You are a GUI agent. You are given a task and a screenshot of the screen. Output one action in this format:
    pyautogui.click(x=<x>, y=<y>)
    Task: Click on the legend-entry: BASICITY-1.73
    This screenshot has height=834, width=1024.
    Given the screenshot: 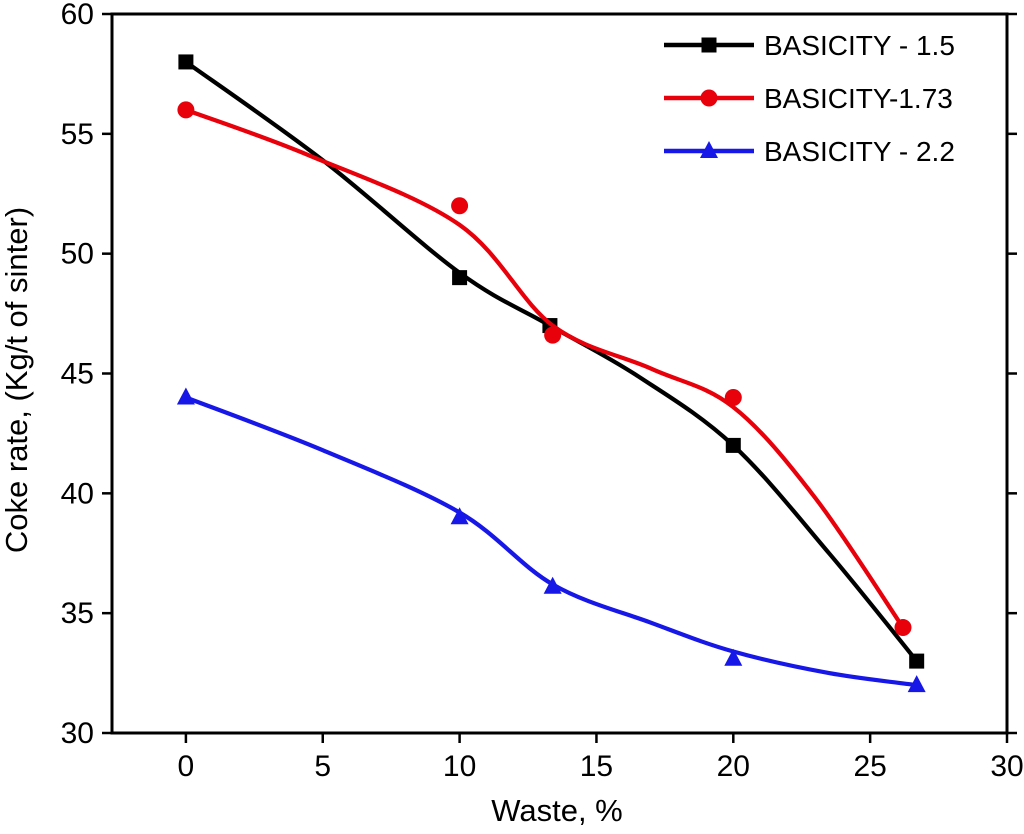 What is the action you would take?
    pyautogui.click(x=808, y=98)
    